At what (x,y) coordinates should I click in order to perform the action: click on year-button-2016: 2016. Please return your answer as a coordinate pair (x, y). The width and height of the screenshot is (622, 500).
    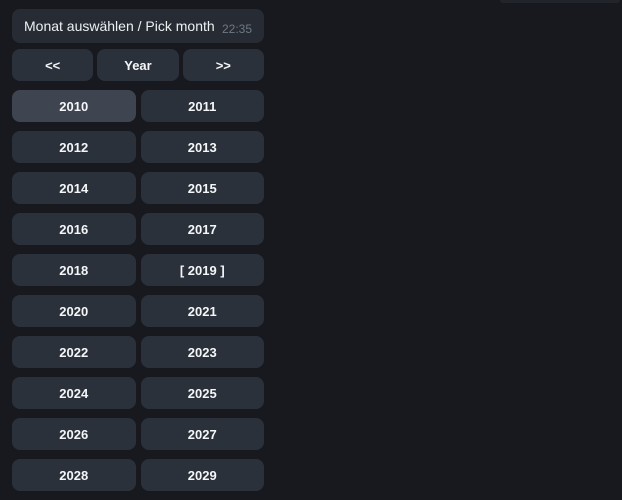
    Looking at the image, I should click on (74, 229).